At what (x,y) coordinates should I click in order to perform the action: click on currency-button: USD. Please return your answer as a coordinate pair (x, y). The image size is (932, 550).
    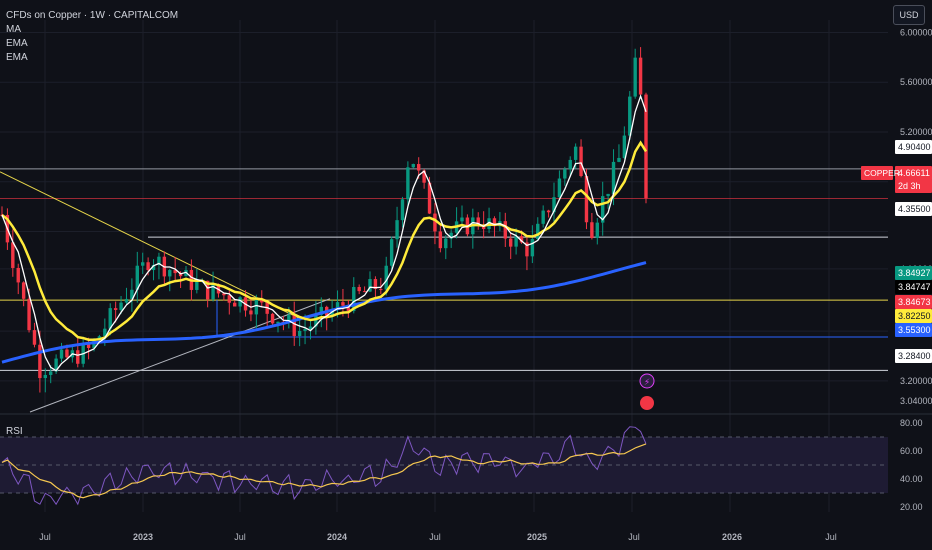
    Looking at the image, I should click on (909, 15).